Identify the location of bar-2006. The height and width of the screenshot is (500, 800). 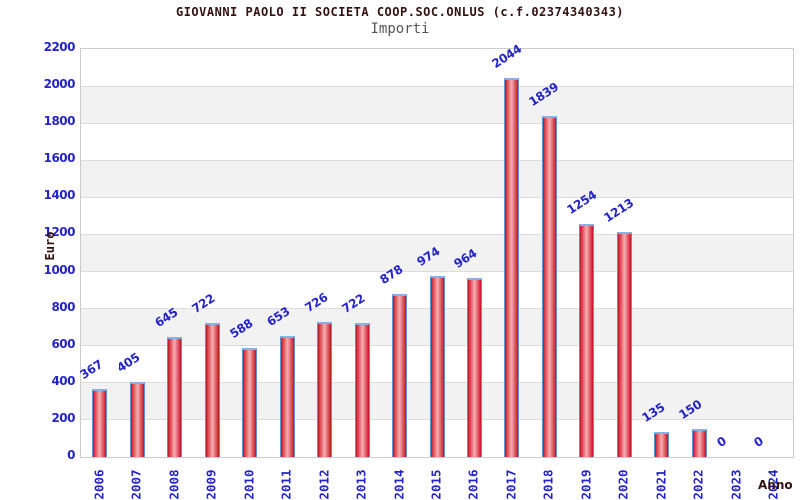
(100, 423).